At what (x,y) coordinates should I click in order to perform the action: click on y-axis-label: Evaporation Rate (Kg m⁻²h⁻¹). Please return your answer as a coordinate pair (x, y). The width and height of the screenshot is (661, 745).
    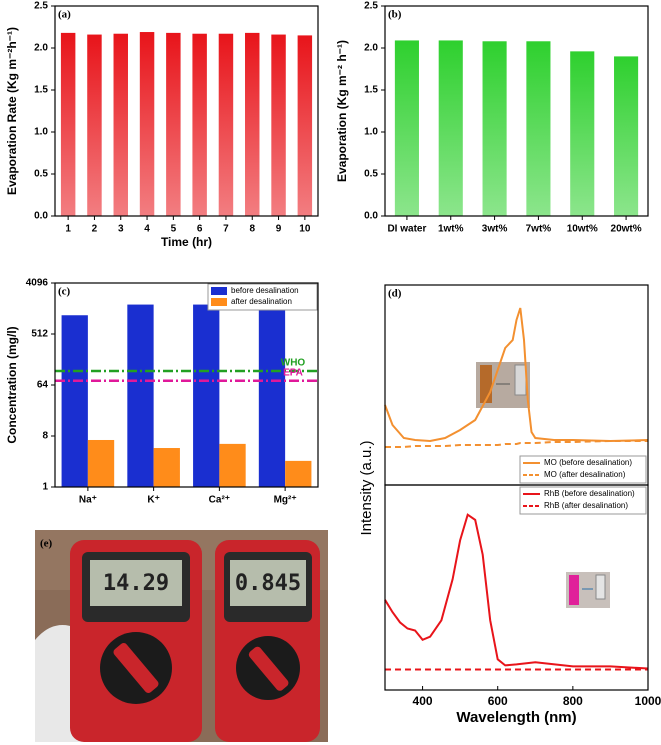
    Looking at the image, I should click on (12, 111).